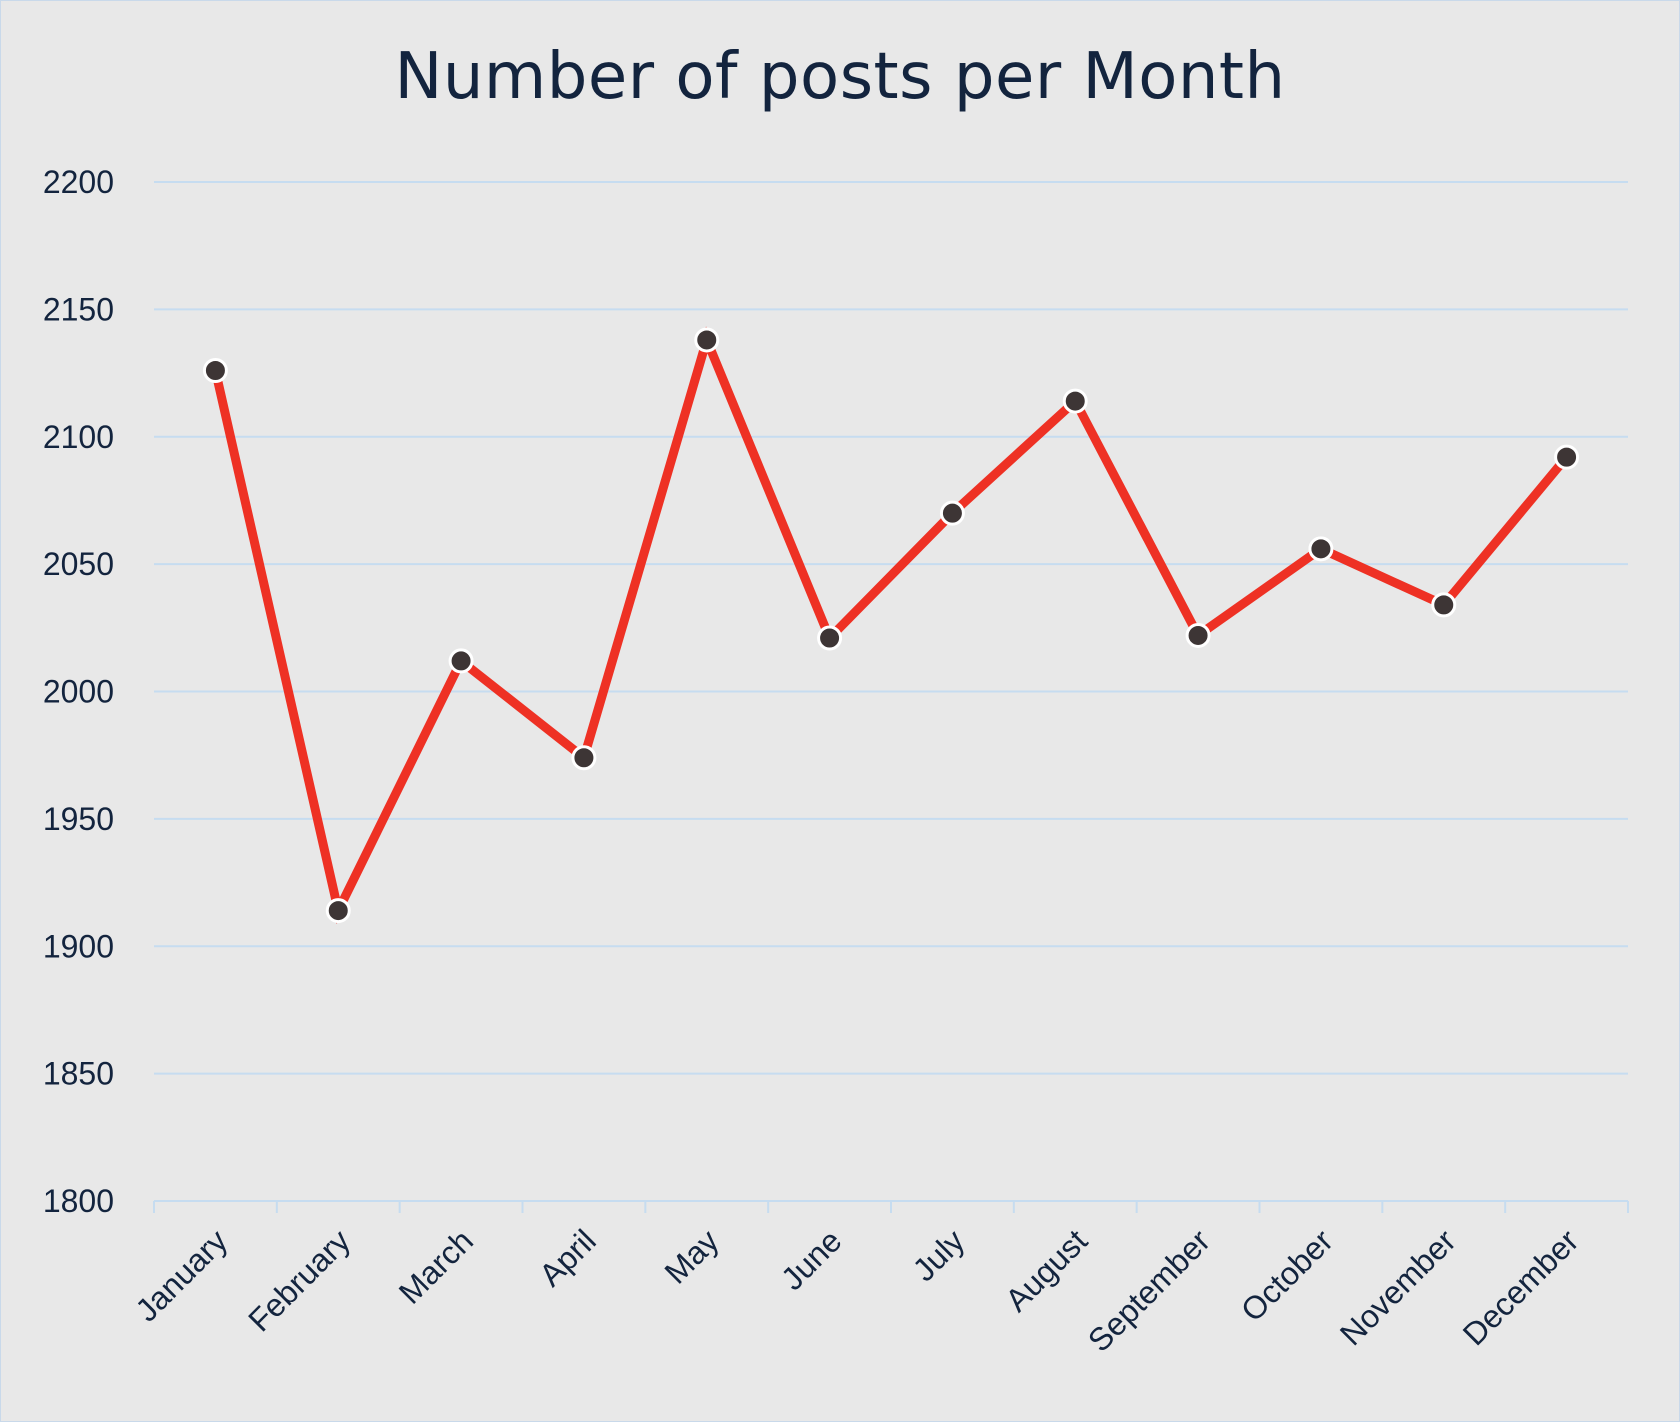 Image resolution: width=1680 pixels, height=1422 pixels. I want to click on y-tick-label: 1800, so click(78, 1201).